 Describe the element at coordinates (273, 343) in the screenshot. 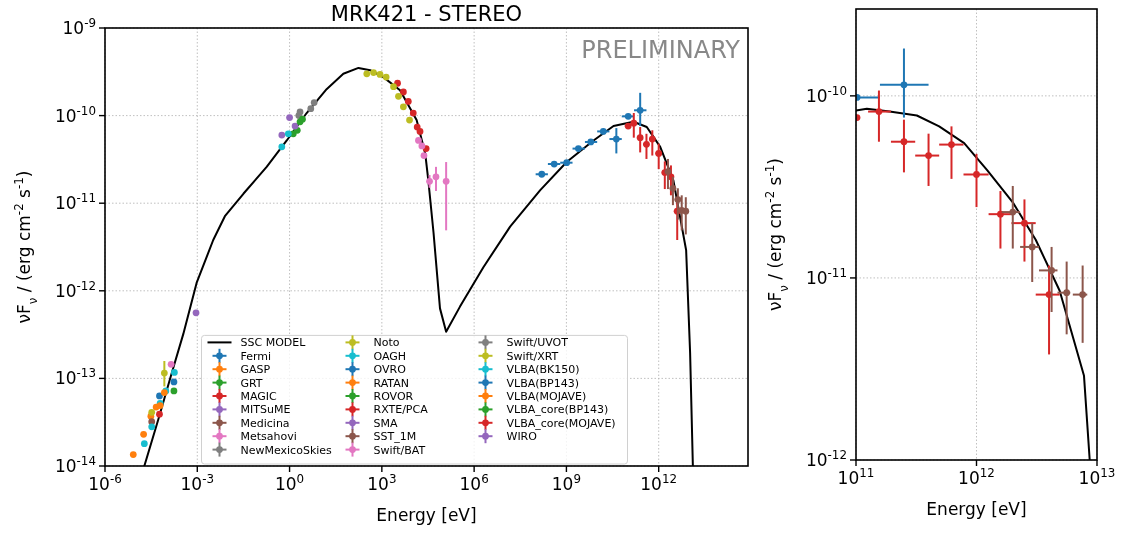

I see `legend-label: SSC MODEL` at that location.